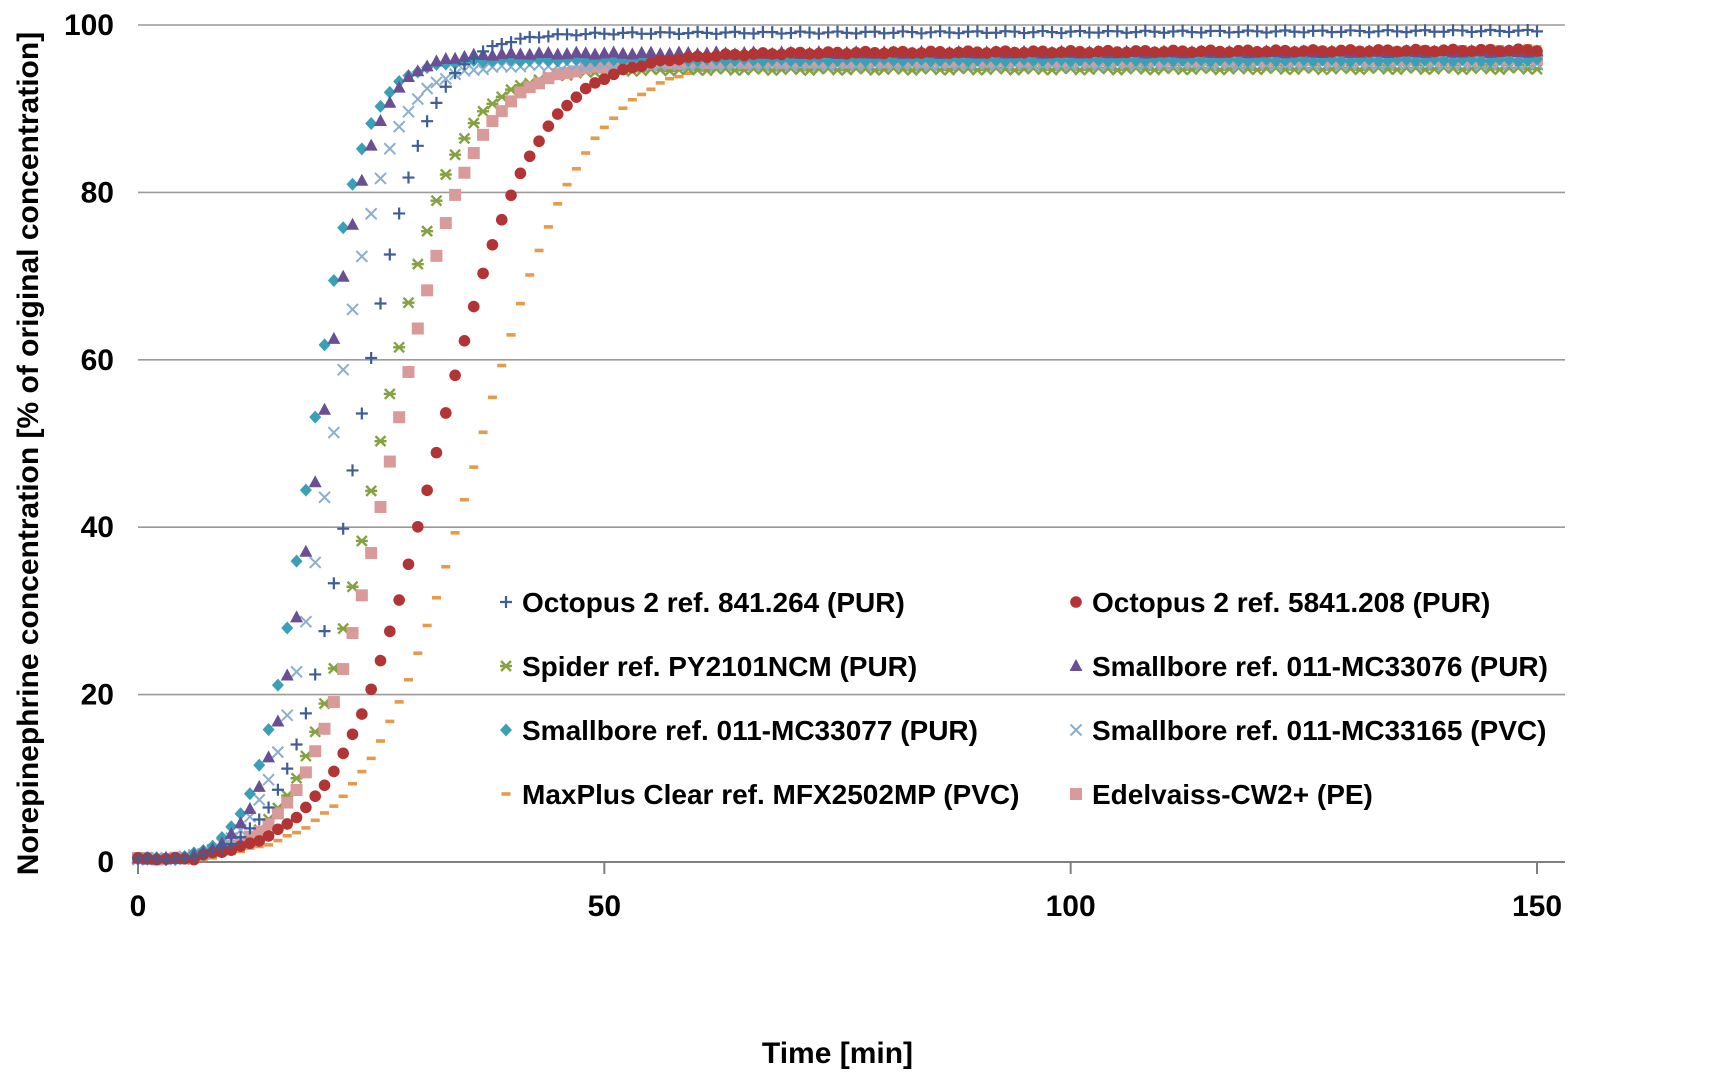 The height and width of the screenshot is (1082, 1735). What do you see at coordinates (97, 192) in the screenshot?
I see `y-tick-label: 80` at bounding box center [97, 192].